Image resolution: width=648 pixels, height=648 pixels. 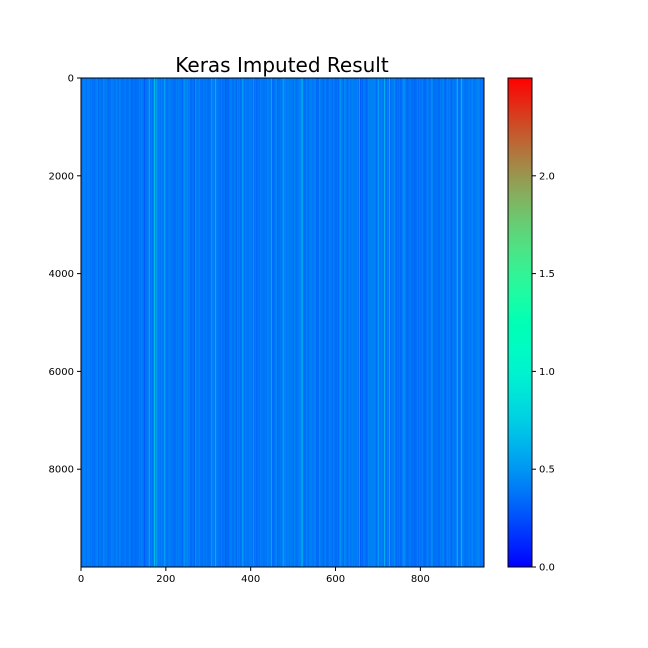 I want to click on colorbar-tick-label: 1.5, so click(x=547, y=274).